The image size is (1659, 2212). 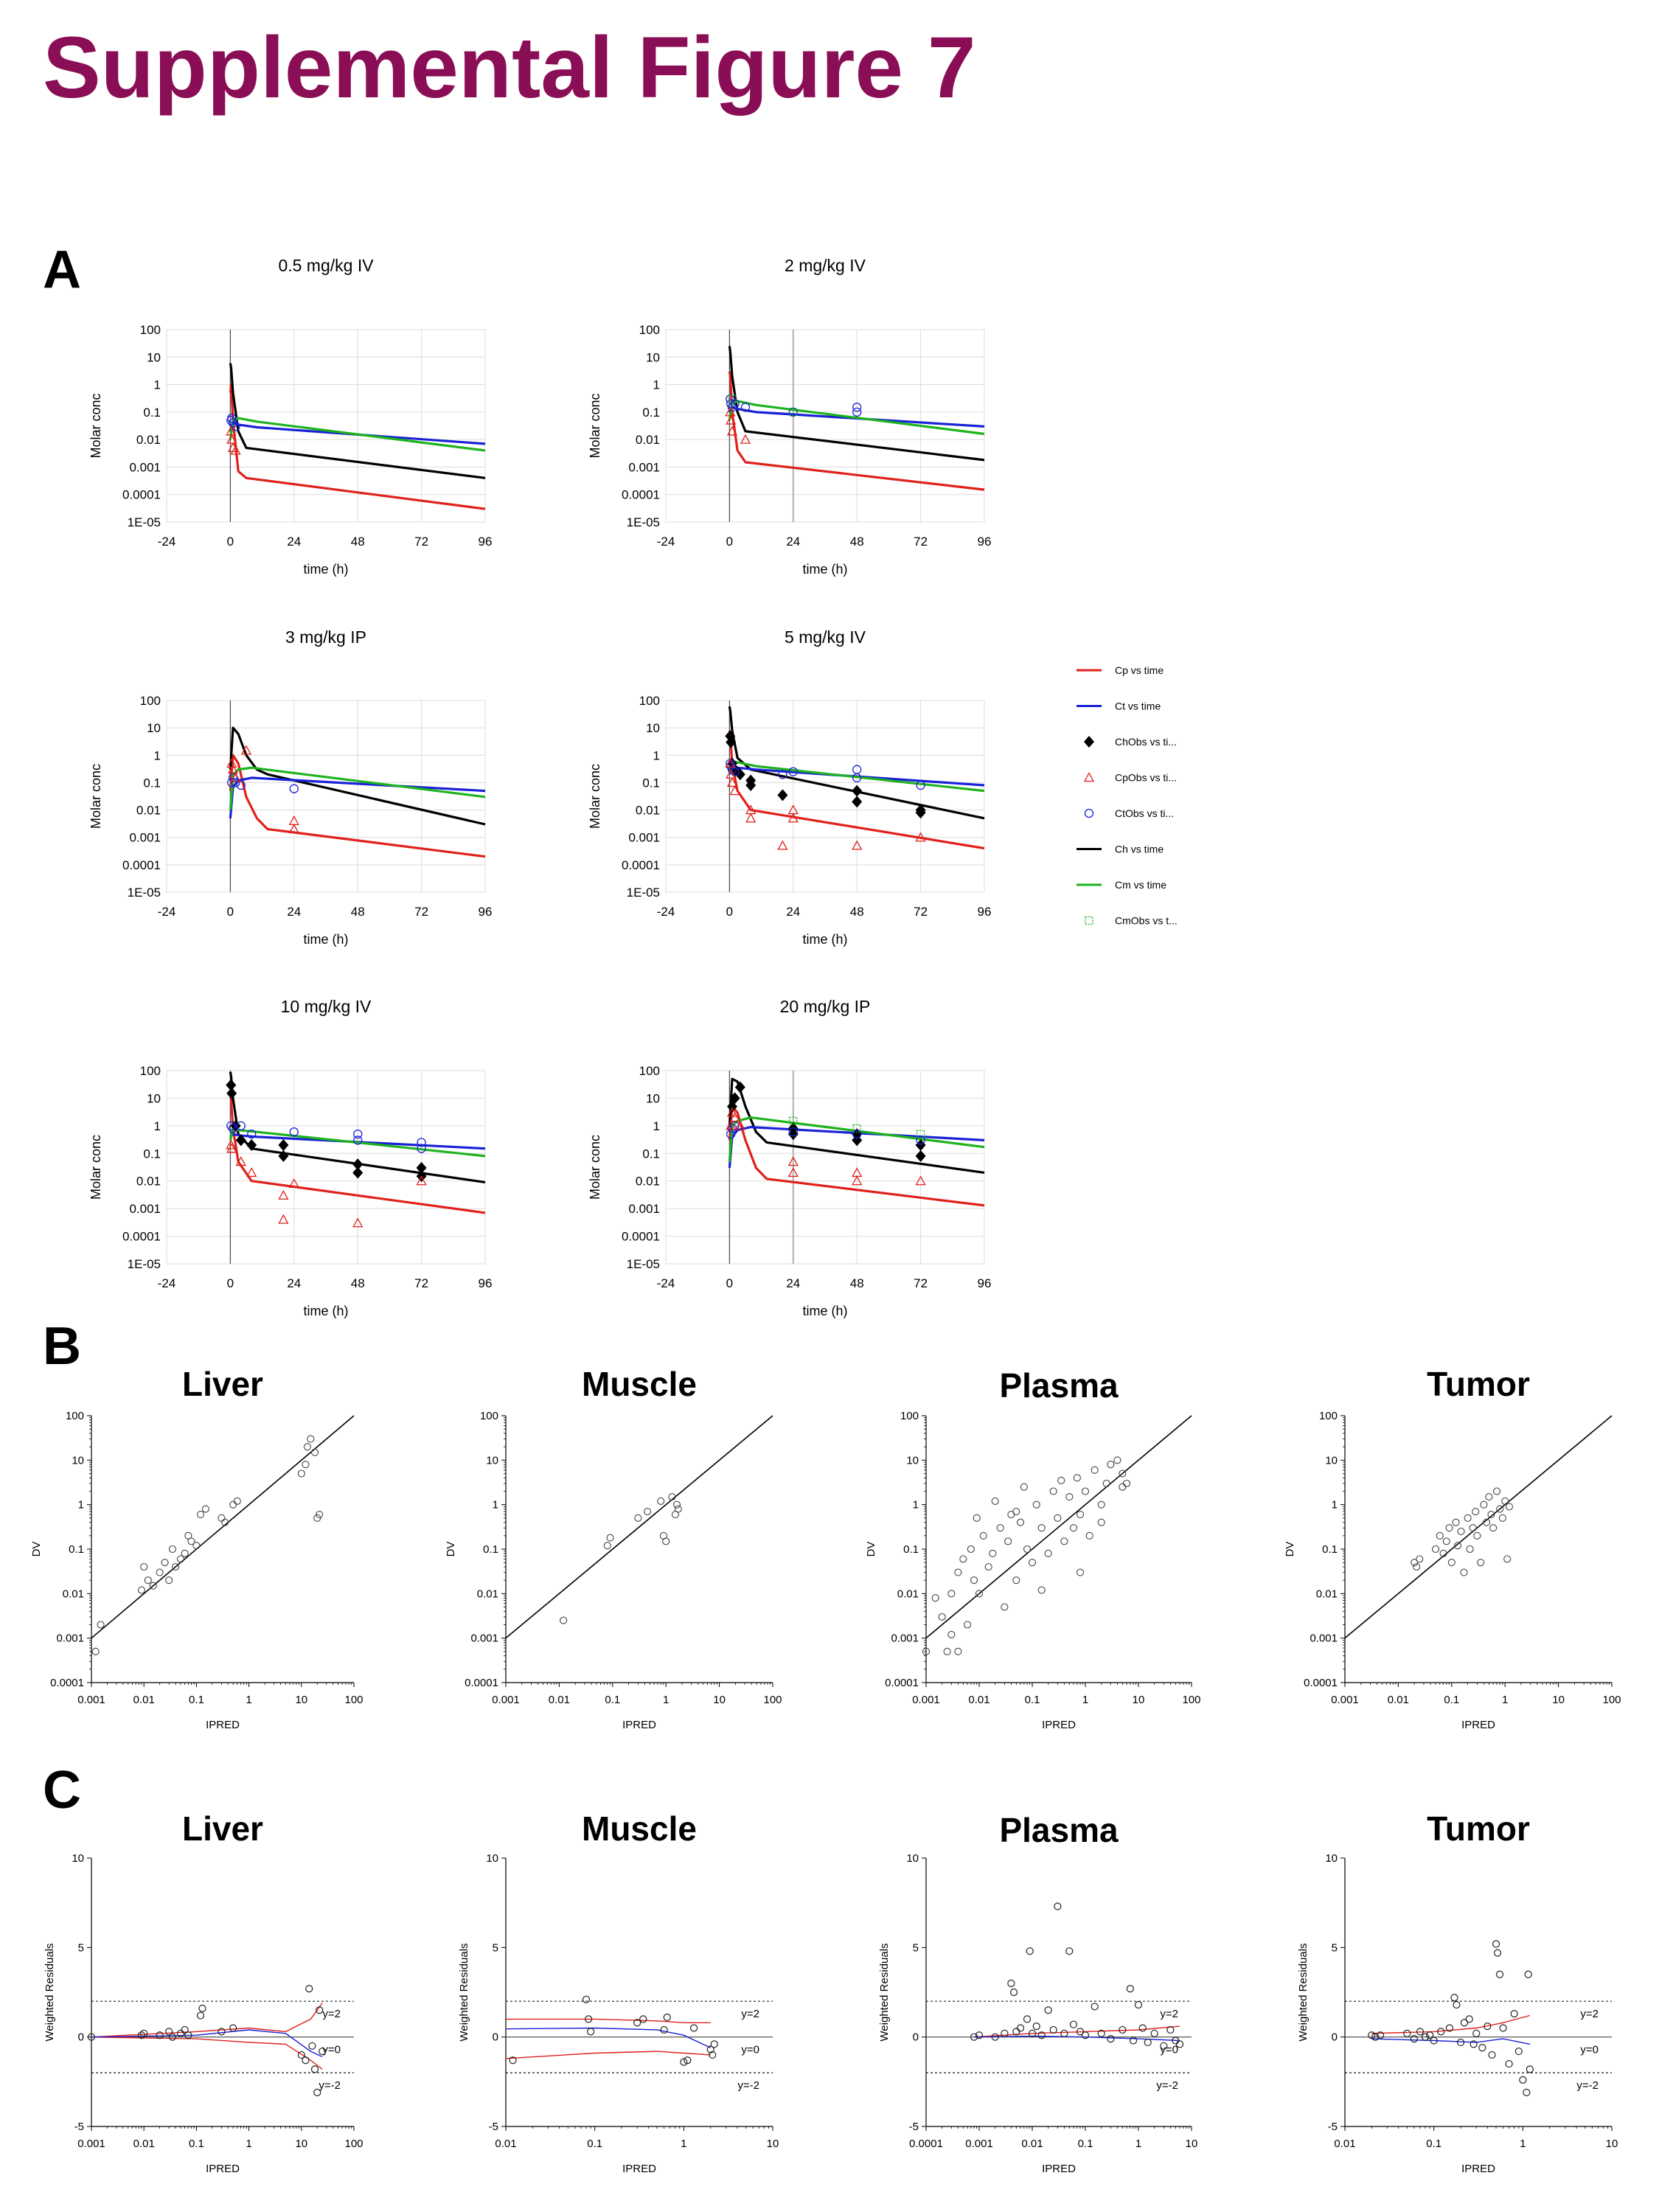 I want to click on chart-title: Liver, so click(x=222, y=1828).